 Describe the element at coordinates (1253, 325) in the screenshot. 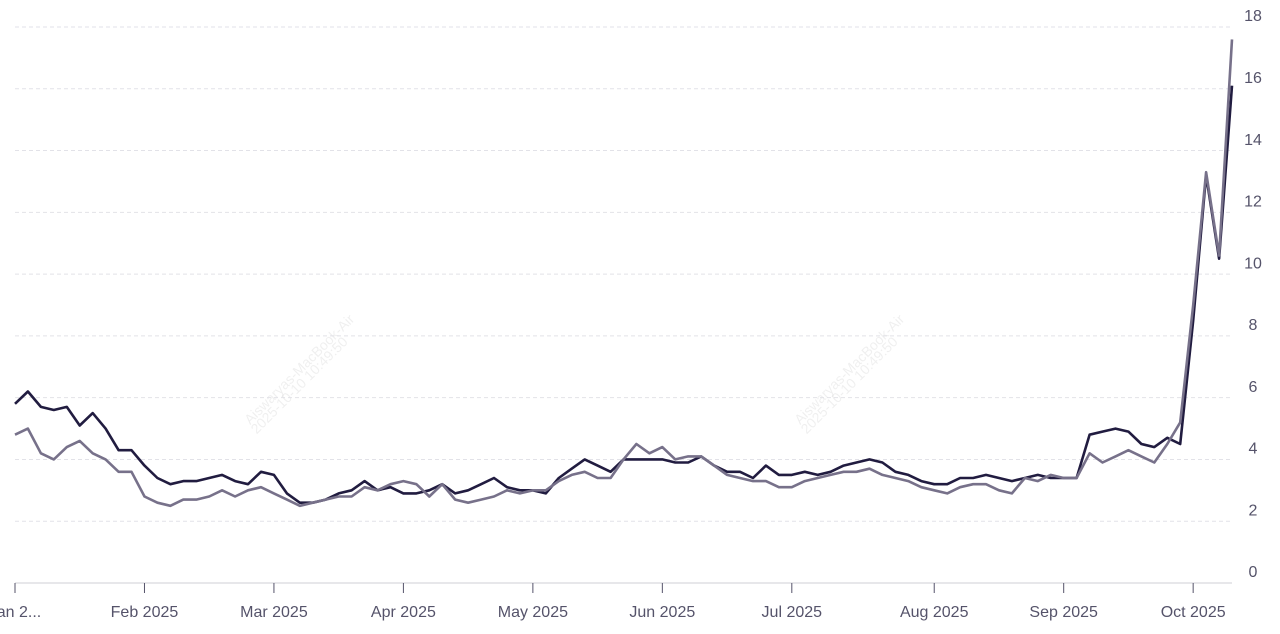

I see `y-tick-label: 8` at that location.